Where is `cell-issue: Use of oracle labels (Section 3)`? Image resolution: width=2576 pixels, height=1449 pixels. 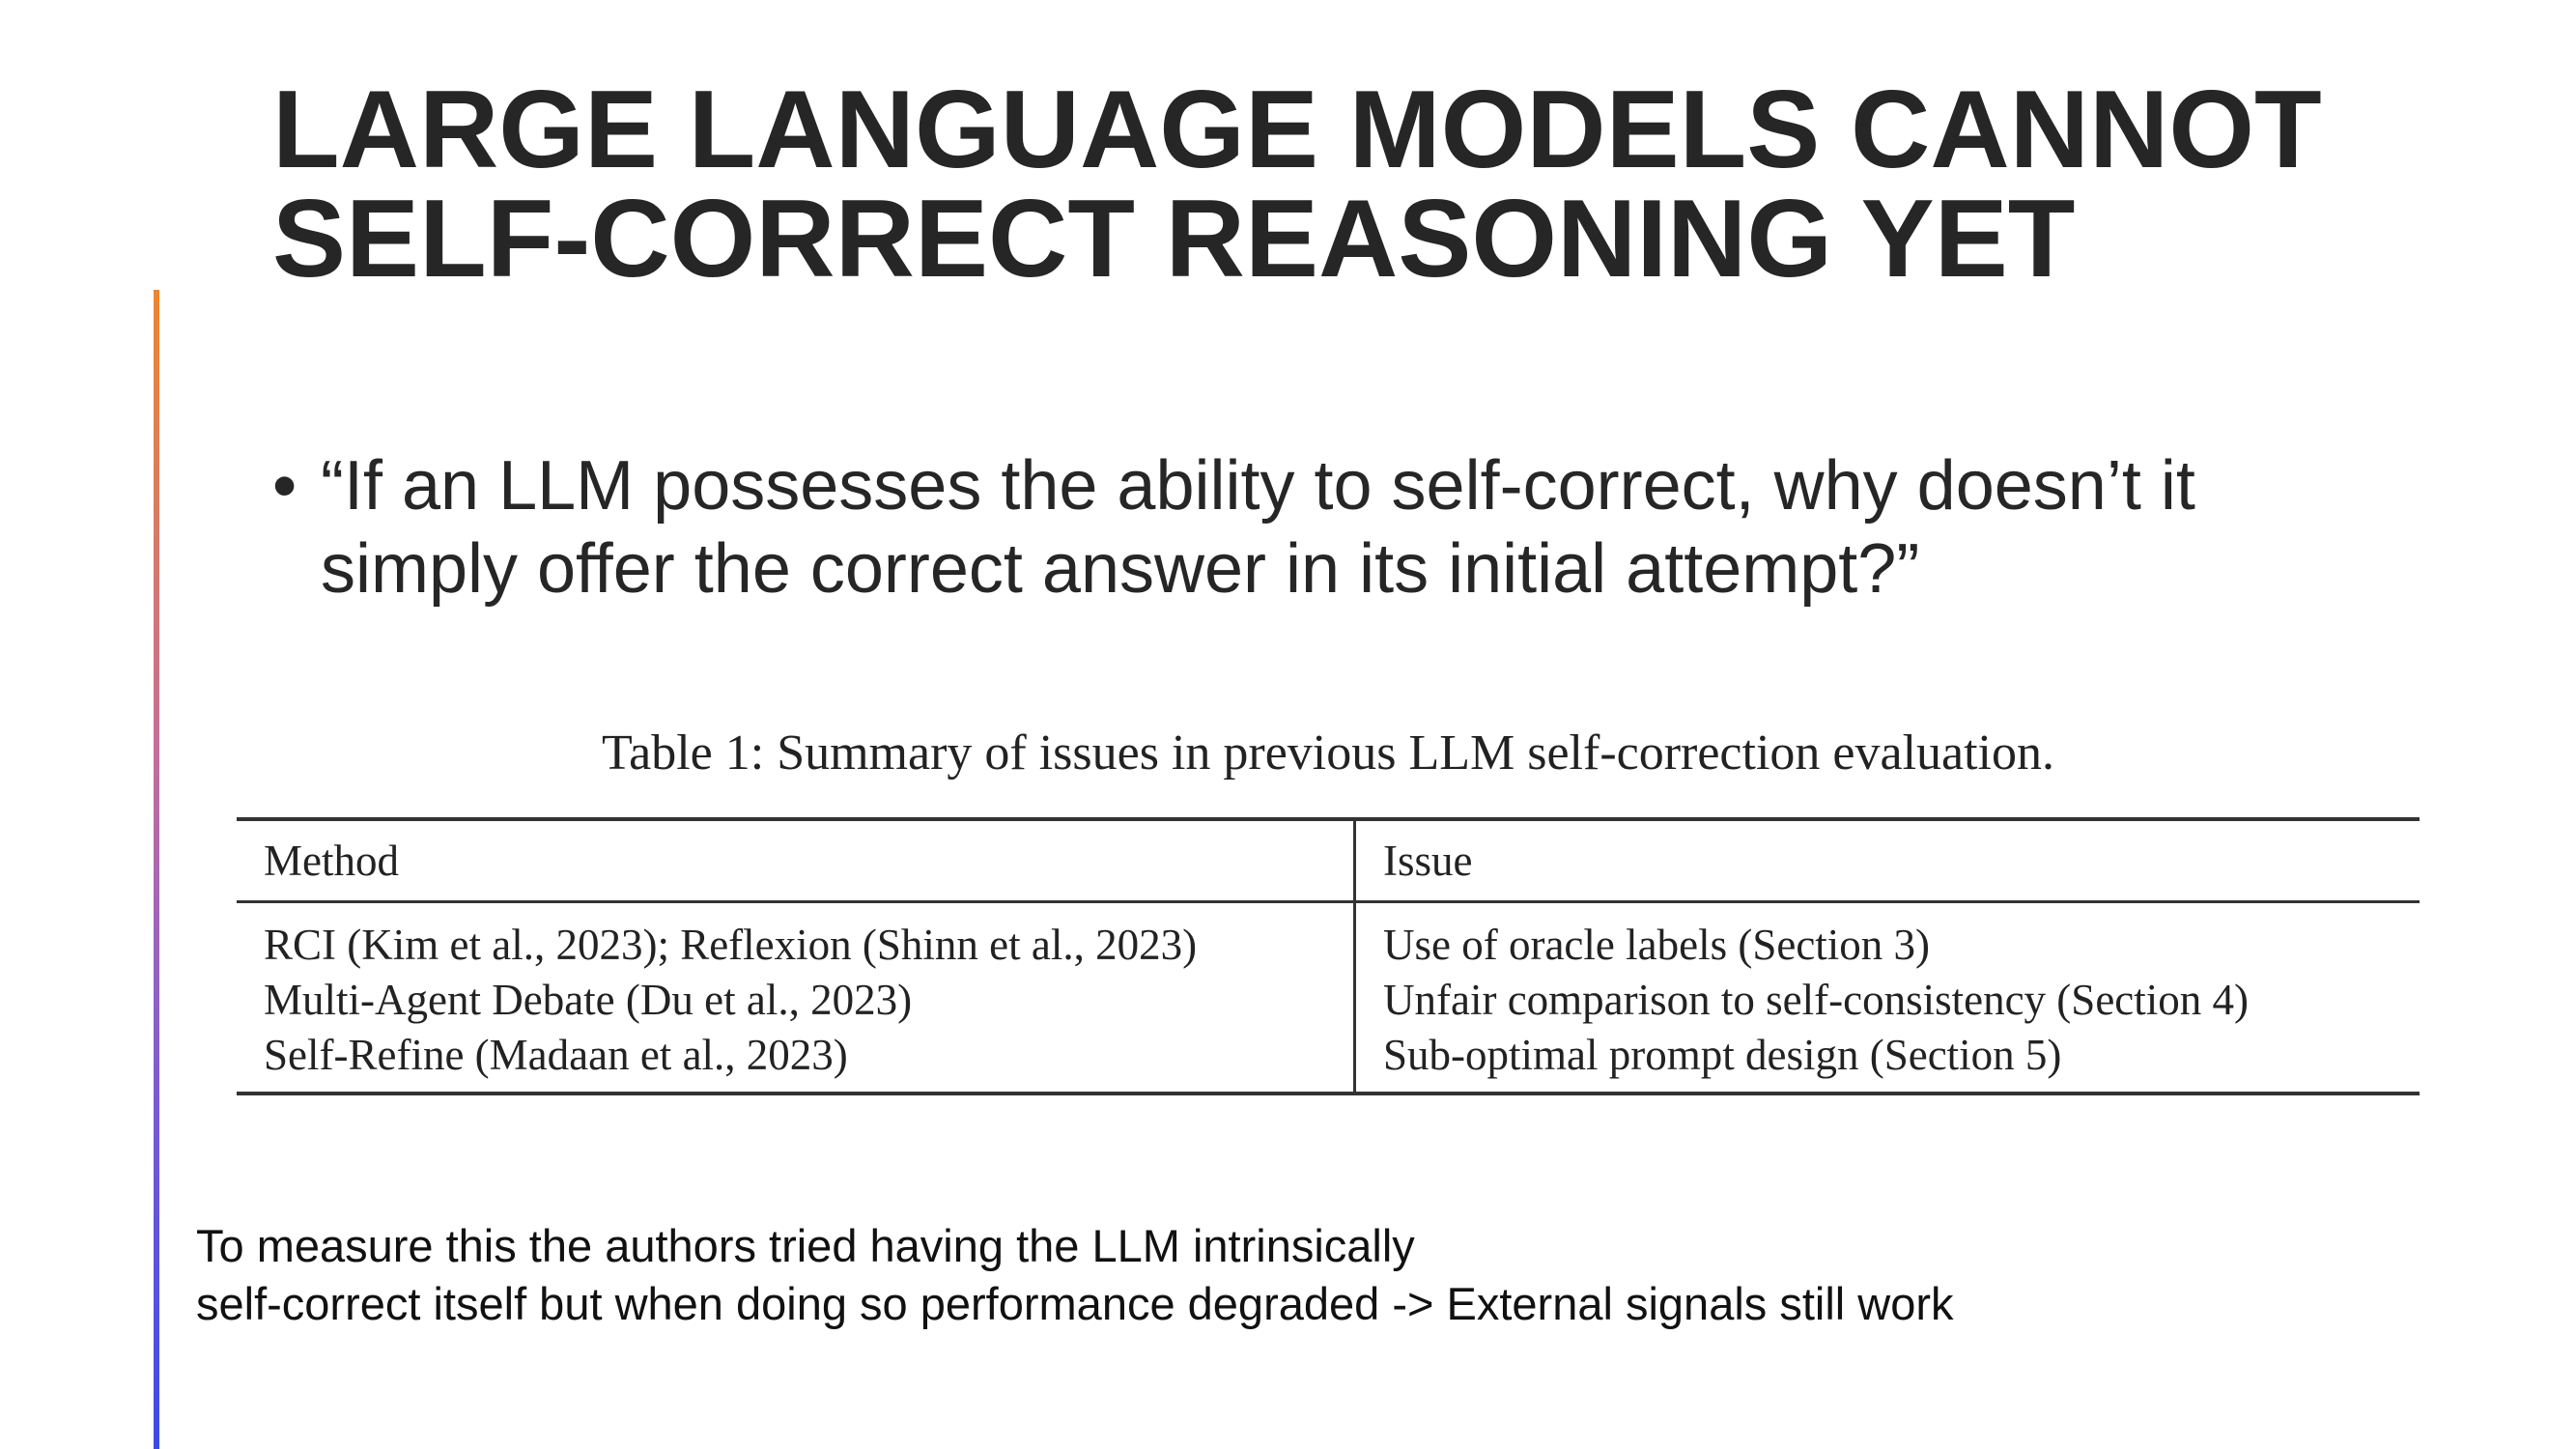
cell-issue: Use of oracle labels (Section 3) is located at coordinates (1657, 944).